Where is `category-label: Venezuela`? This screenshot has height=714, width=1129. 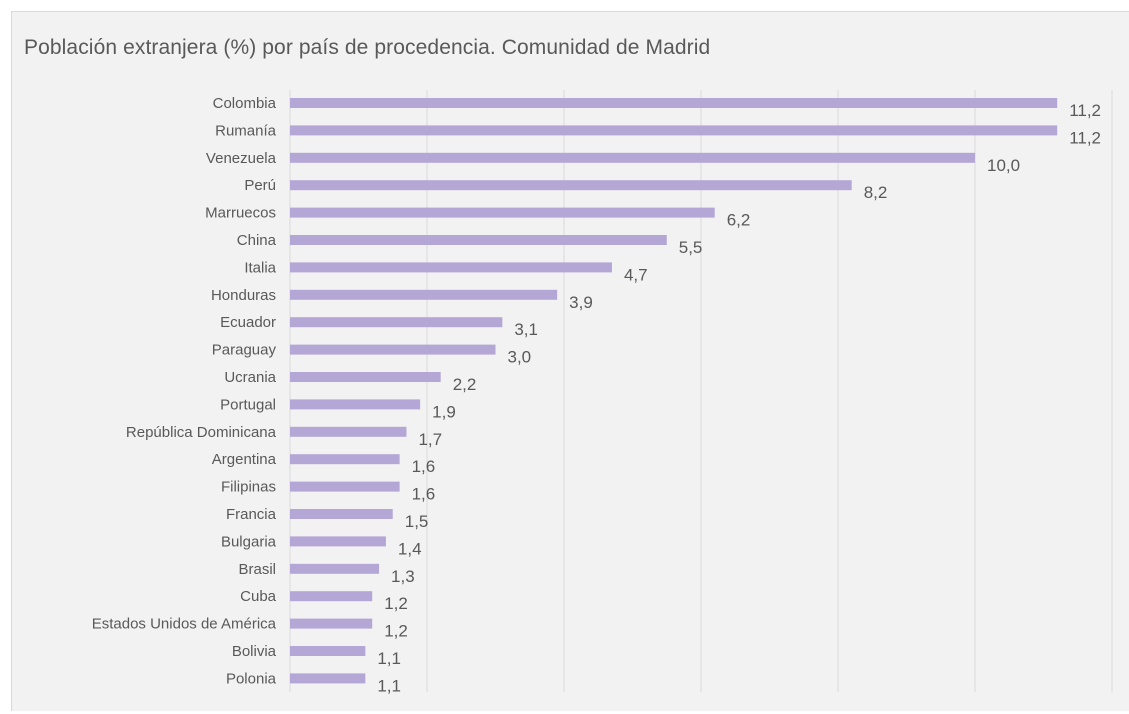 category-label: Venezuela is located at coordinates (241, 158).